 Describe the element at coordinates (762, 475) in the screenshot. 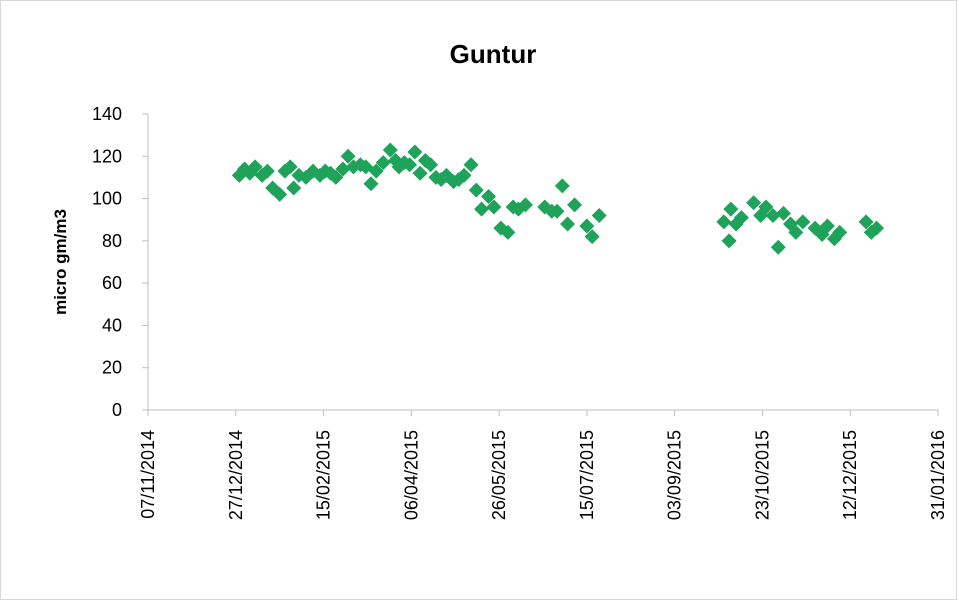

I see `x-tick-label: 23/10/2015` at that location.